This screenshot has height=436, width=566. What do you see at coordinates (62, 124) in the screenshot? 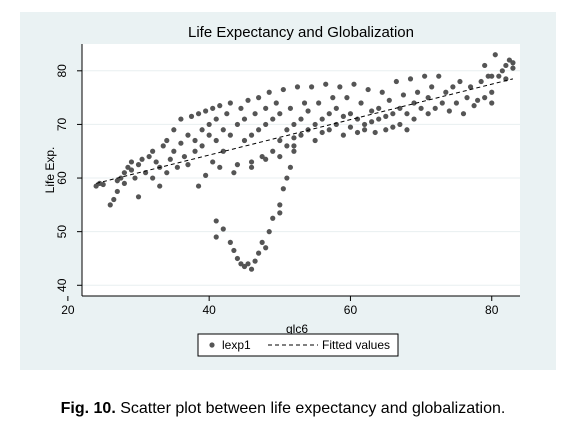
I see `y-tick-label: 70` at bounding box center [62, 124].